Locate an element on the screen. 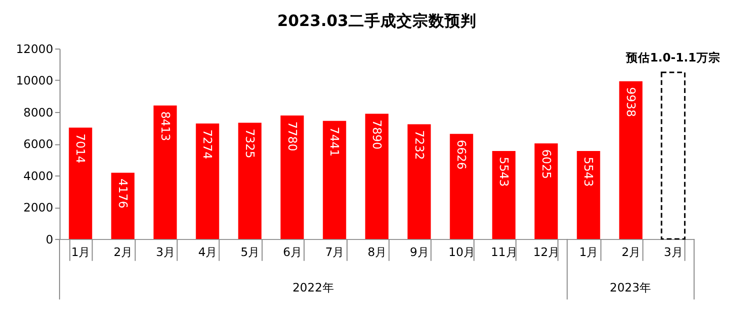 The image size is (740, 321). x-tick-label: 10月 is located at coordinates (462, 252).